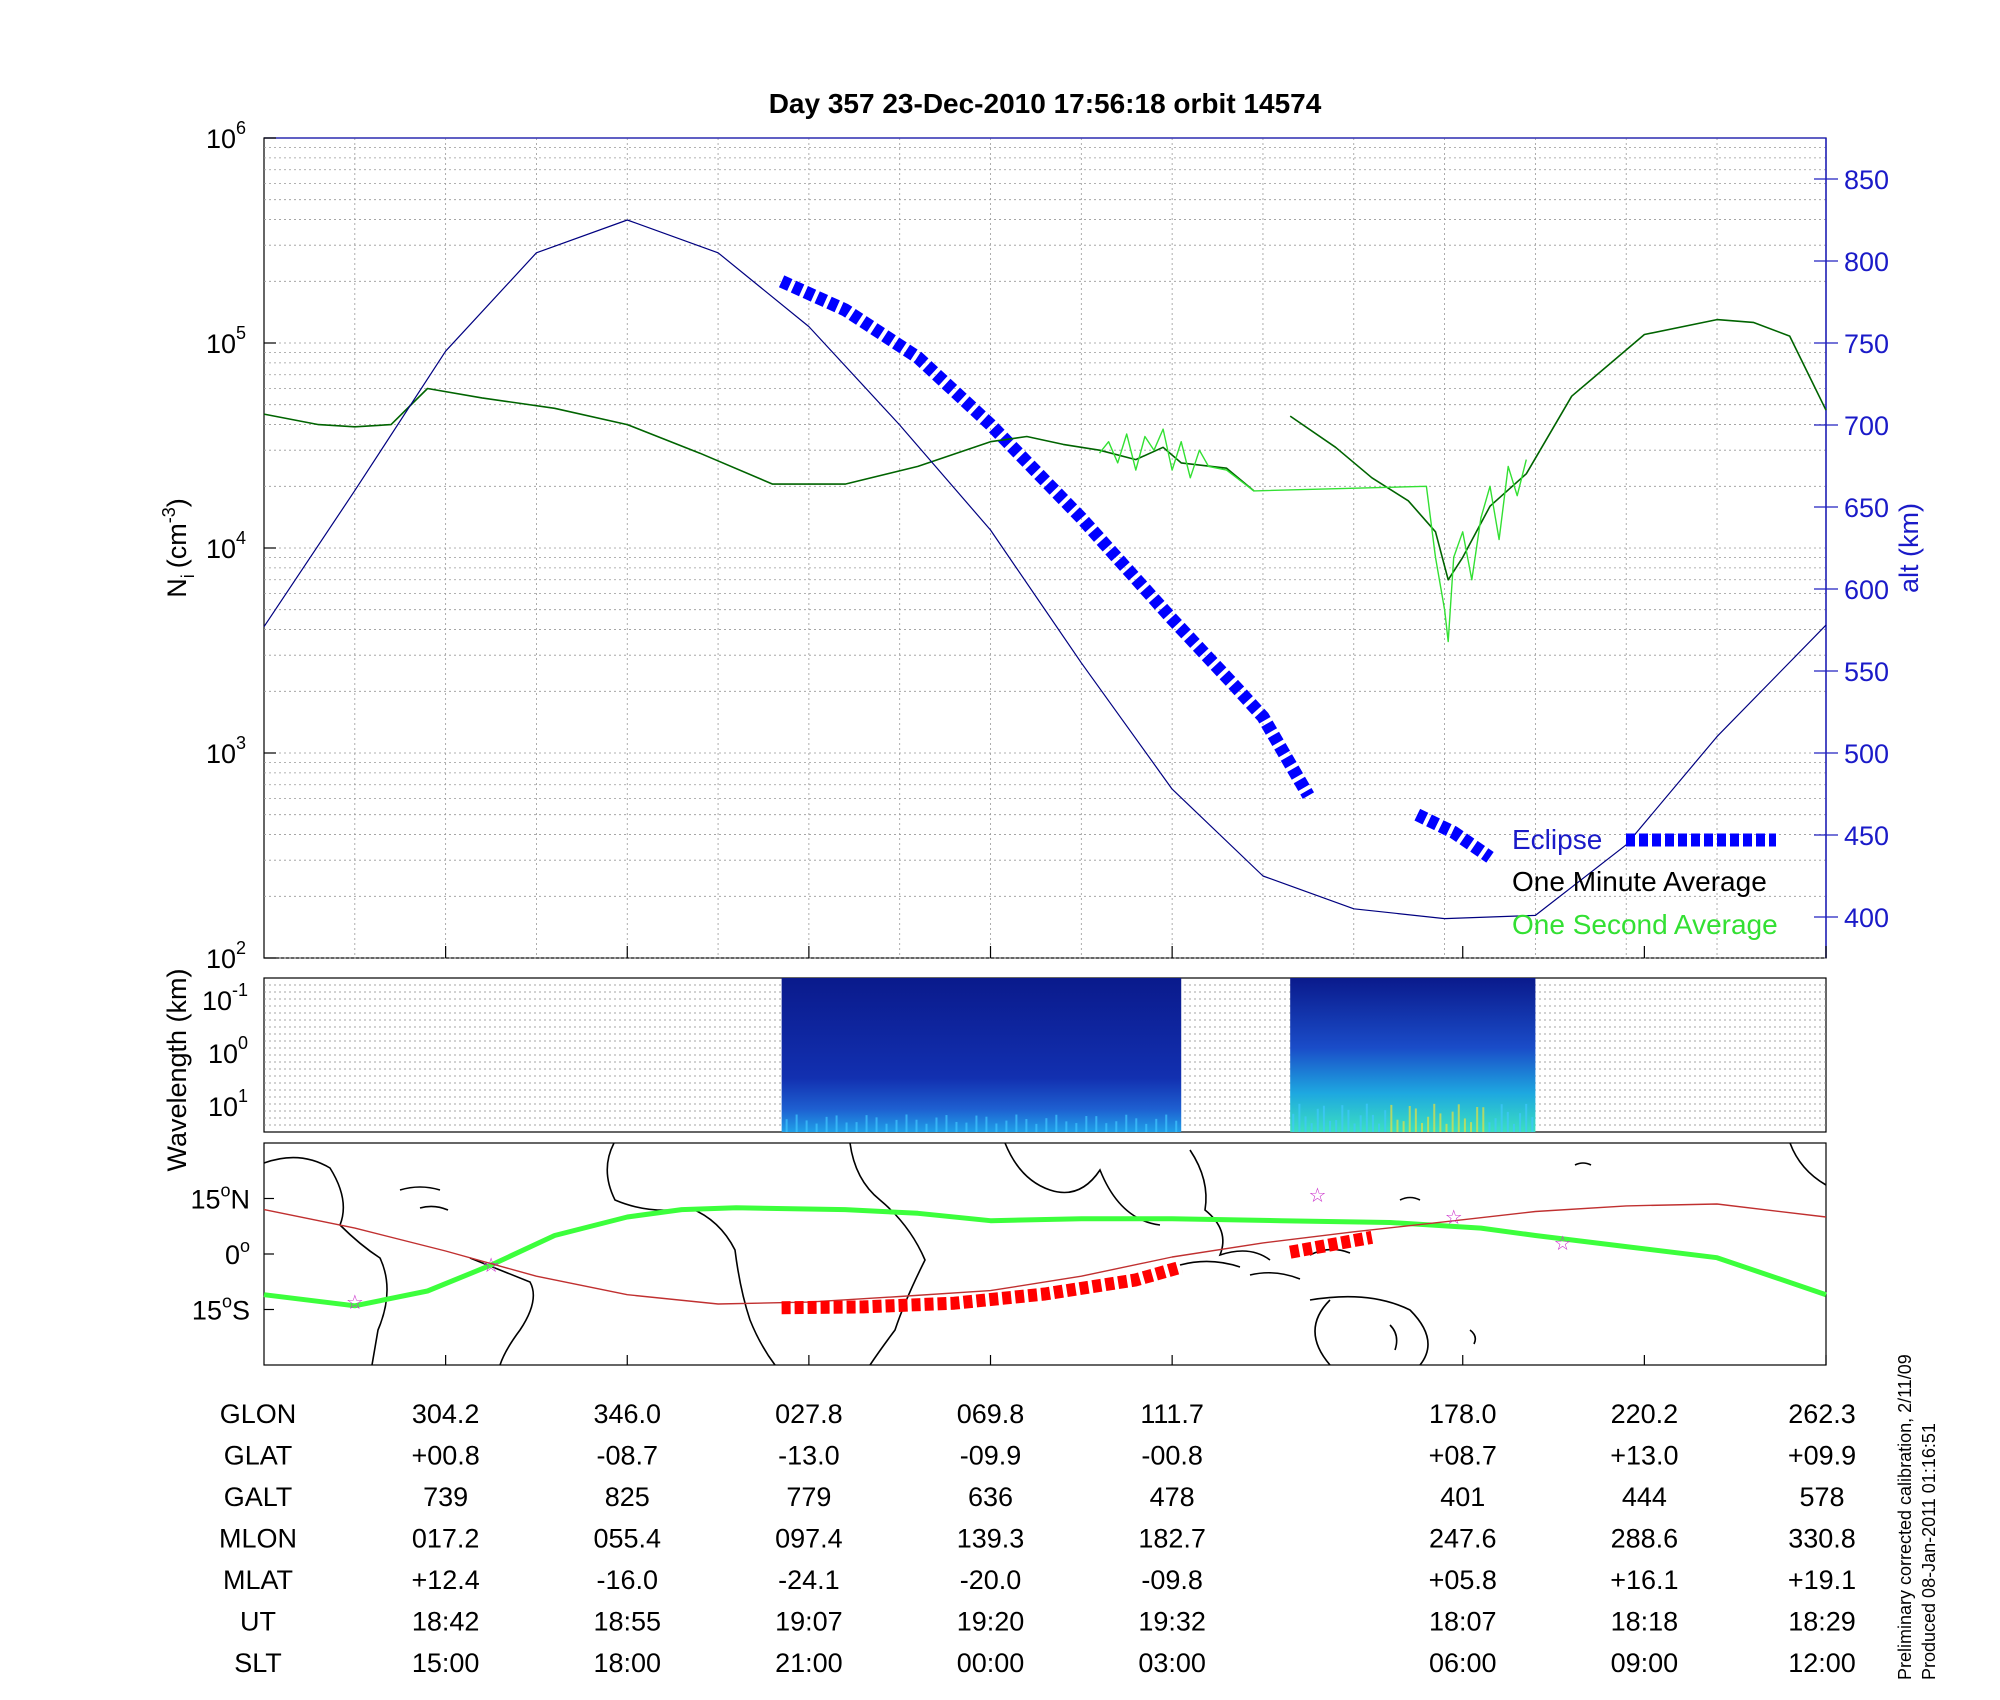 The height and width of the screenshot is (1700, 2000). I want to click on altitude-tick-label: 500, so click(1866, 754).